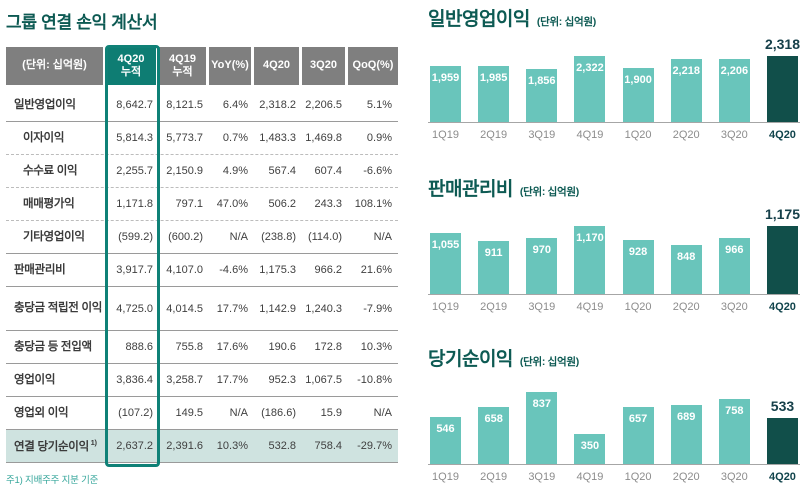 Image resolution: width=803 pixels, height=491 pixels. Describe the element at coordinates (53, 346) in the screenshot. I see `row-label: 충당금 등 전입액` at that location.